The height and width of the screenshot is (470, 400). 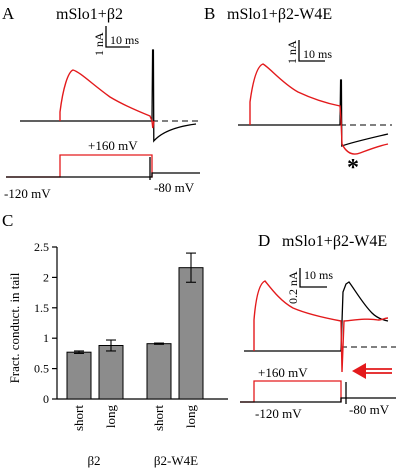 I want to click on panel-d-protocol-red, so click(x=291, y=391).